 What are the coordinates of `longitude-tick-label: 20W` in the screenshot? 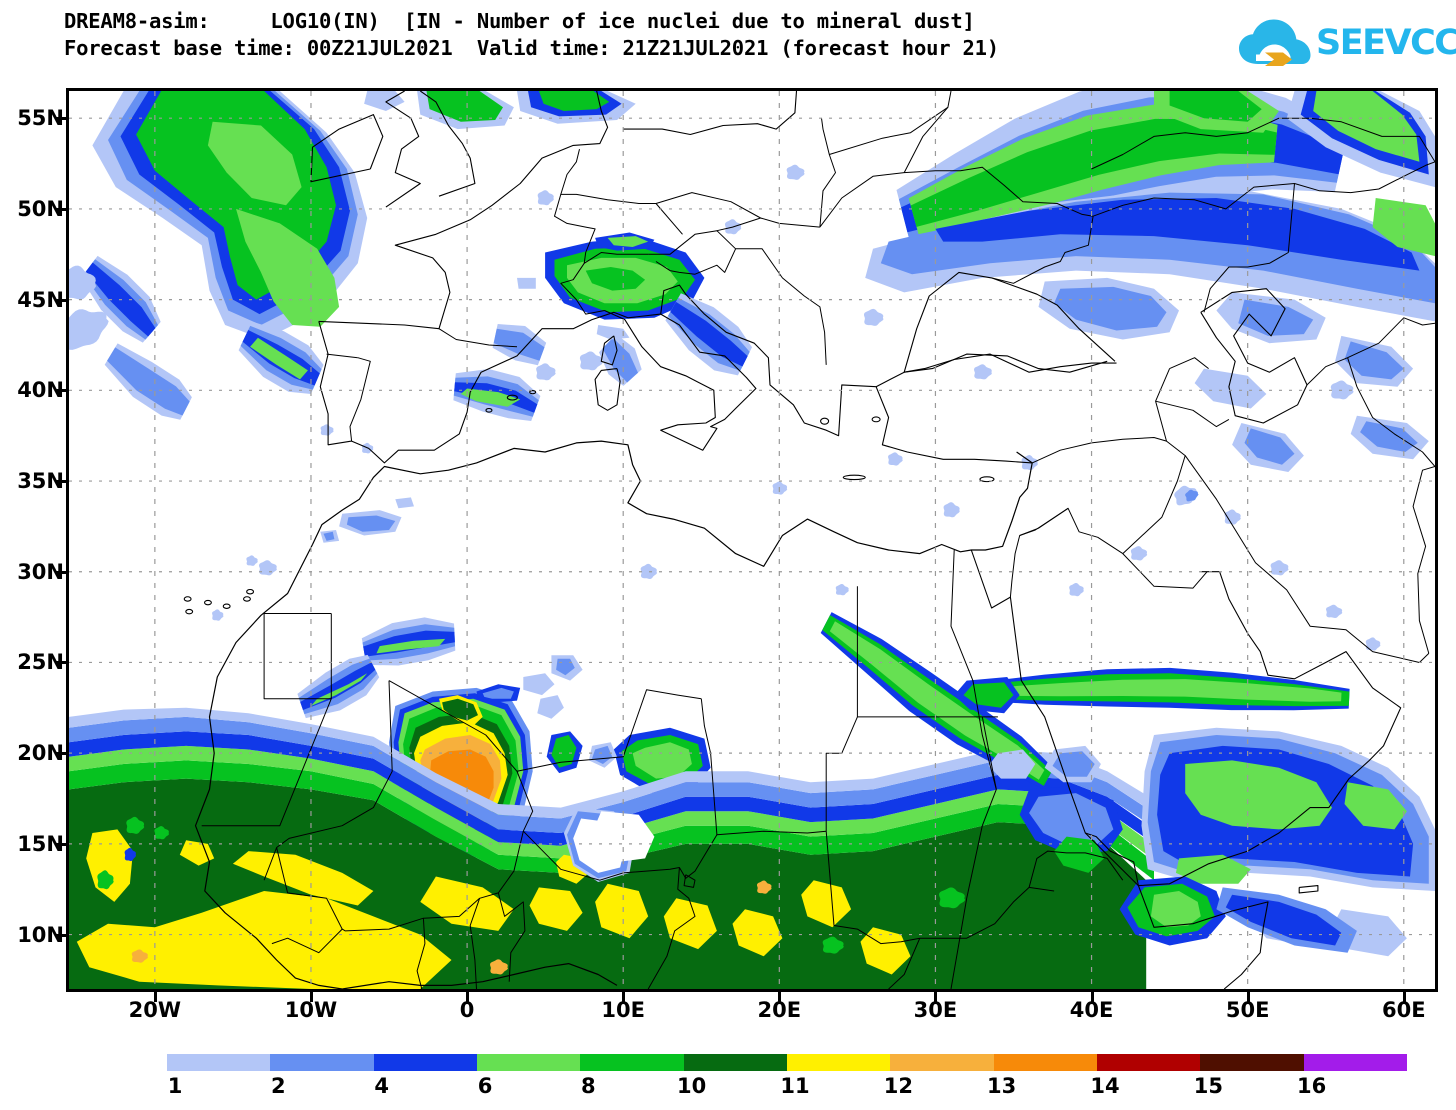 It's located at (155, 1010).